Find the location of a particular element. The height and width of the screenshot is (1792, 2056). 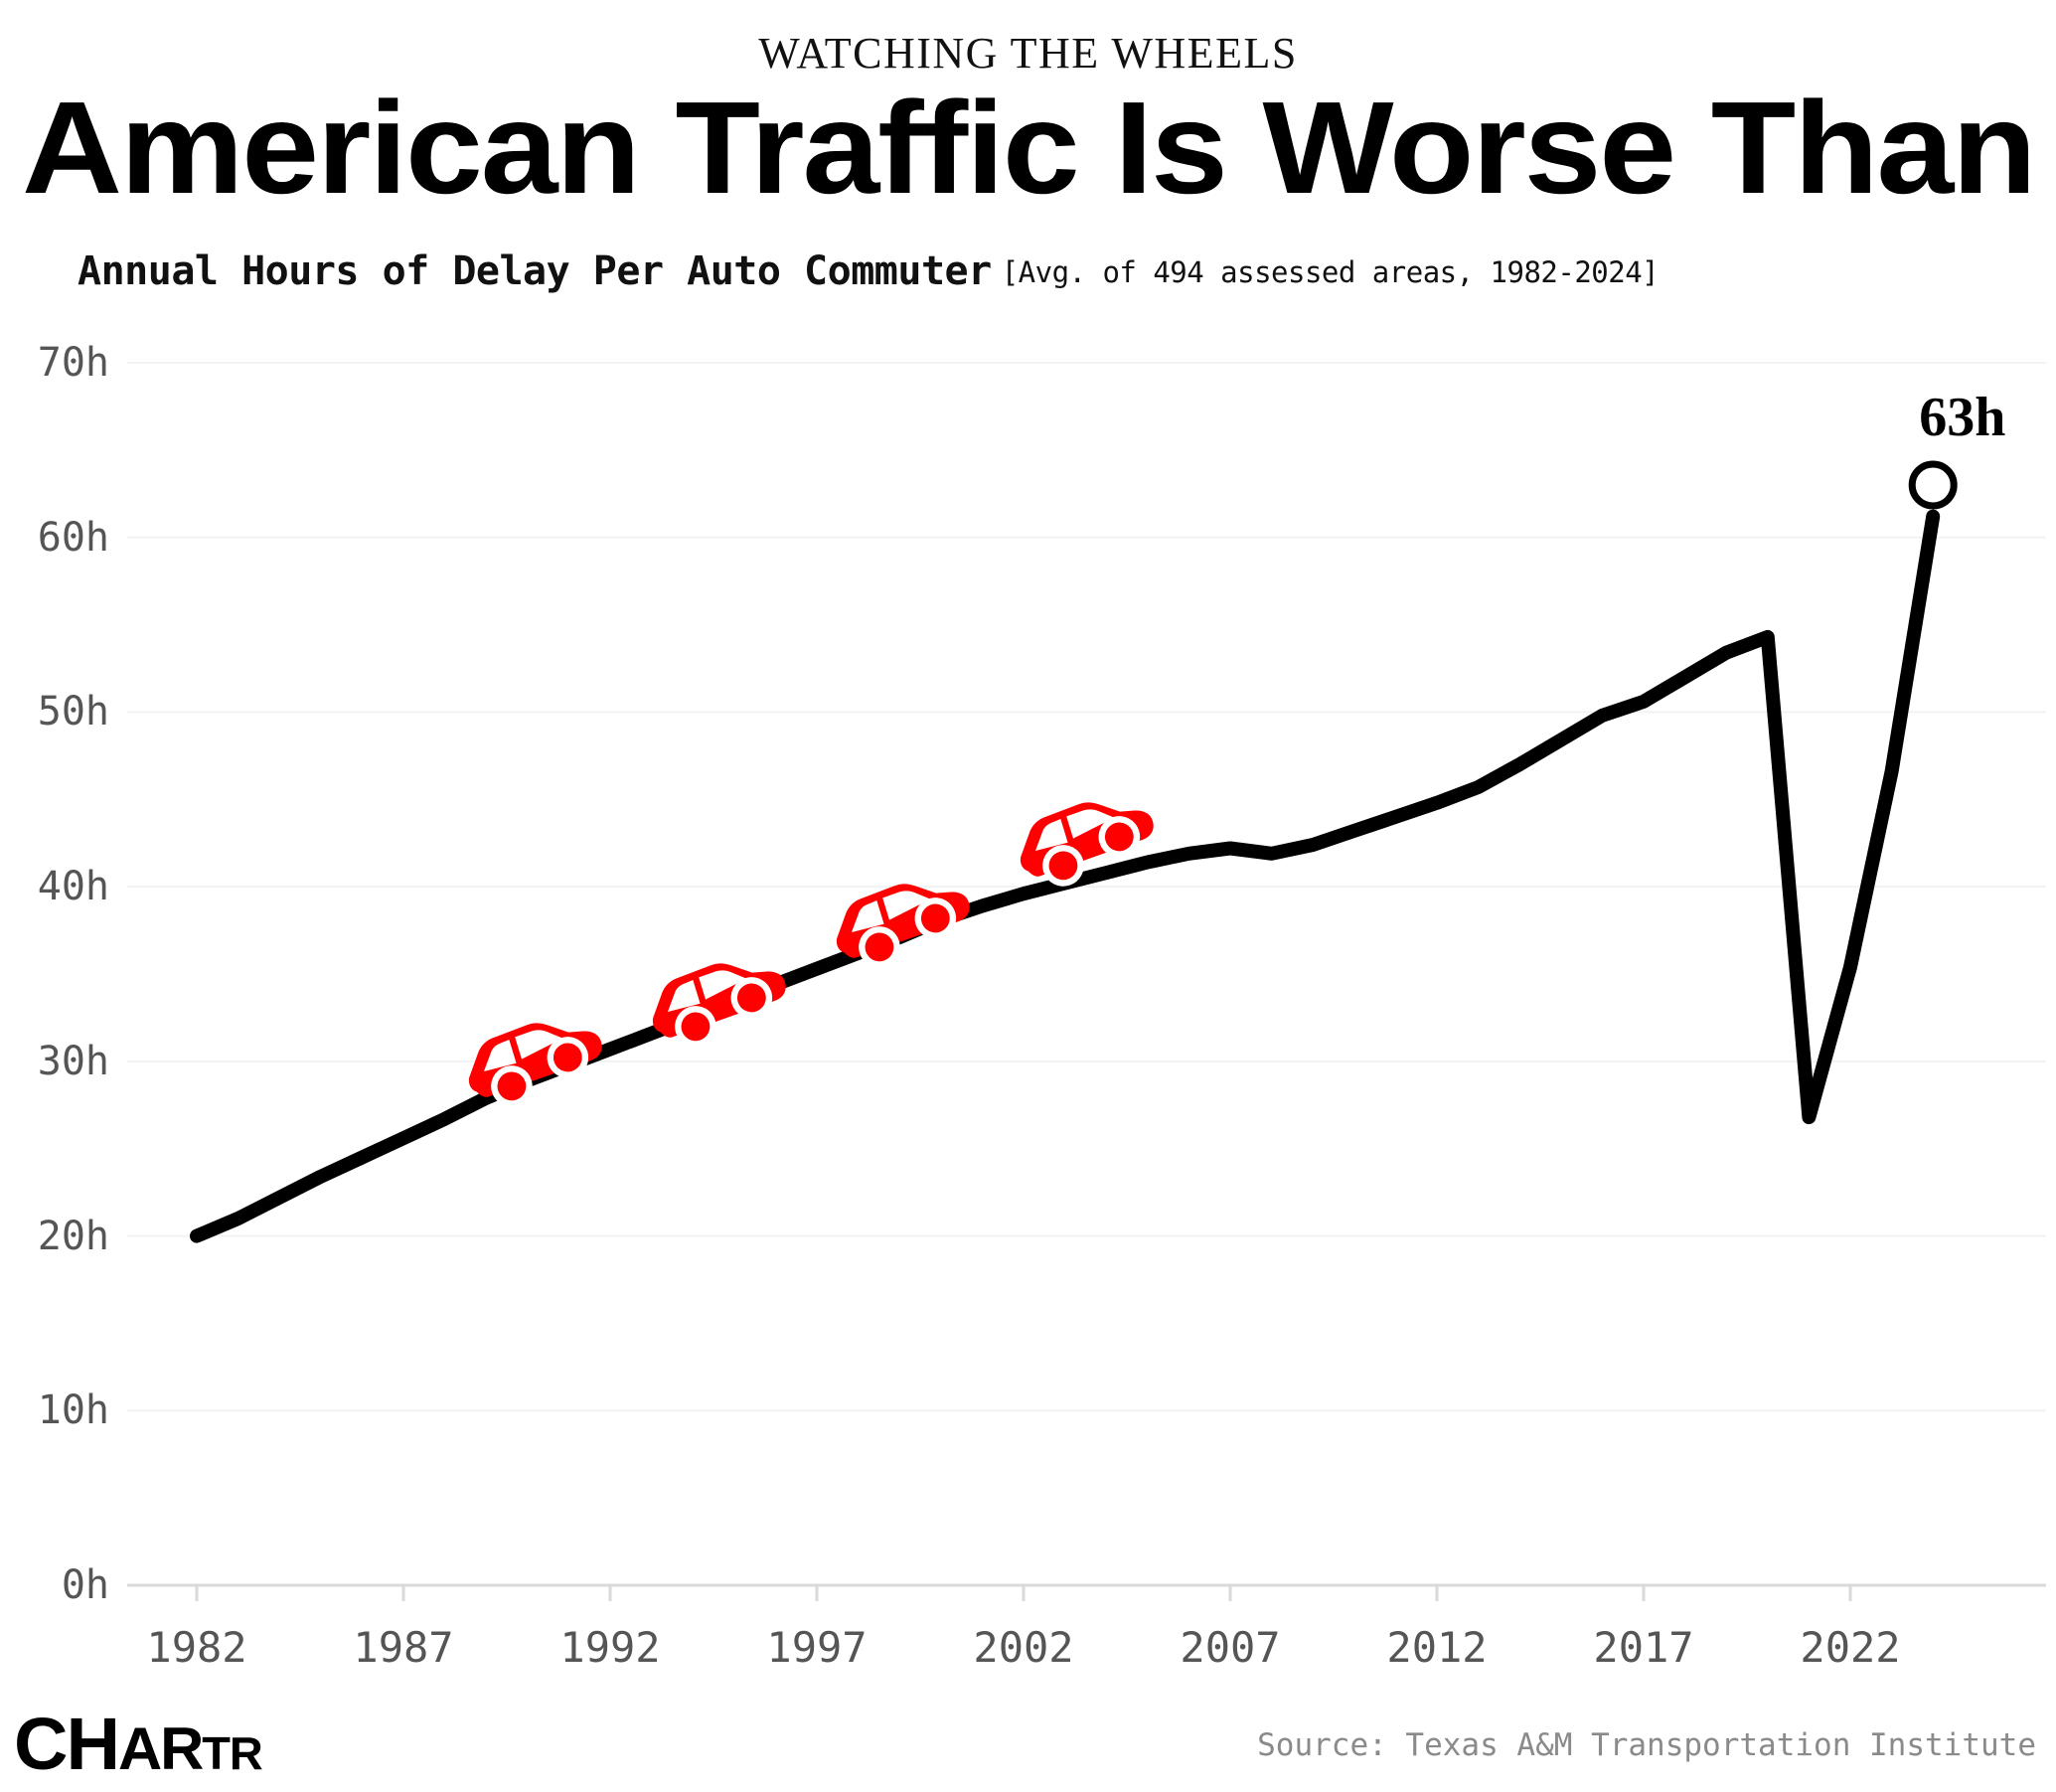

y-axis-tick-label: 0h is located at coordinates (85, 1585).